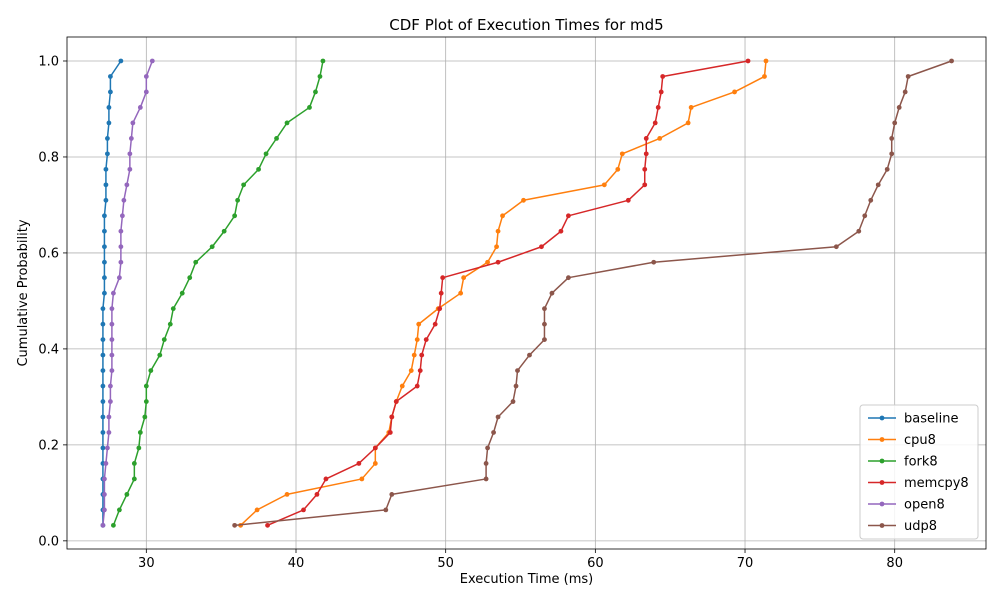 The image size is (1000, 600). I want to click on y-tick-label: 0.2, so click(48, 445).